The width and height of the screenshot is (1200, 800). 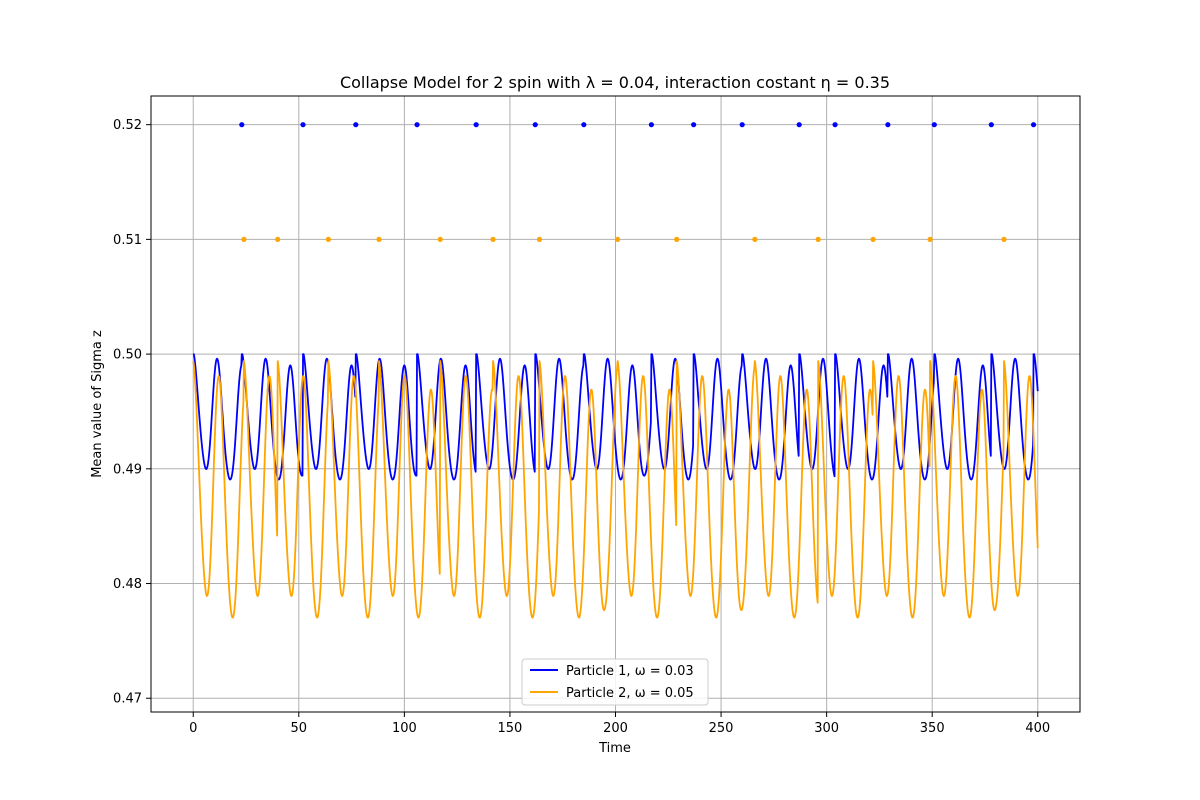 What do you see at coordinates (615, 728) in the screenshot?
I see `x-tick-label: 200` at bounding box center [615, 728].